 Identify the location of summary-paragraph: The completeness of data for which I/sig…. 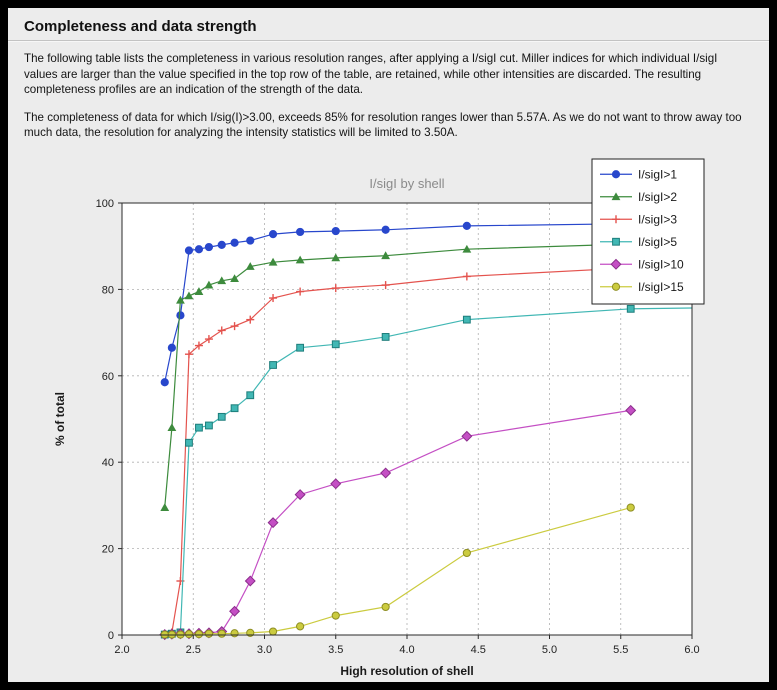
(383, 125).